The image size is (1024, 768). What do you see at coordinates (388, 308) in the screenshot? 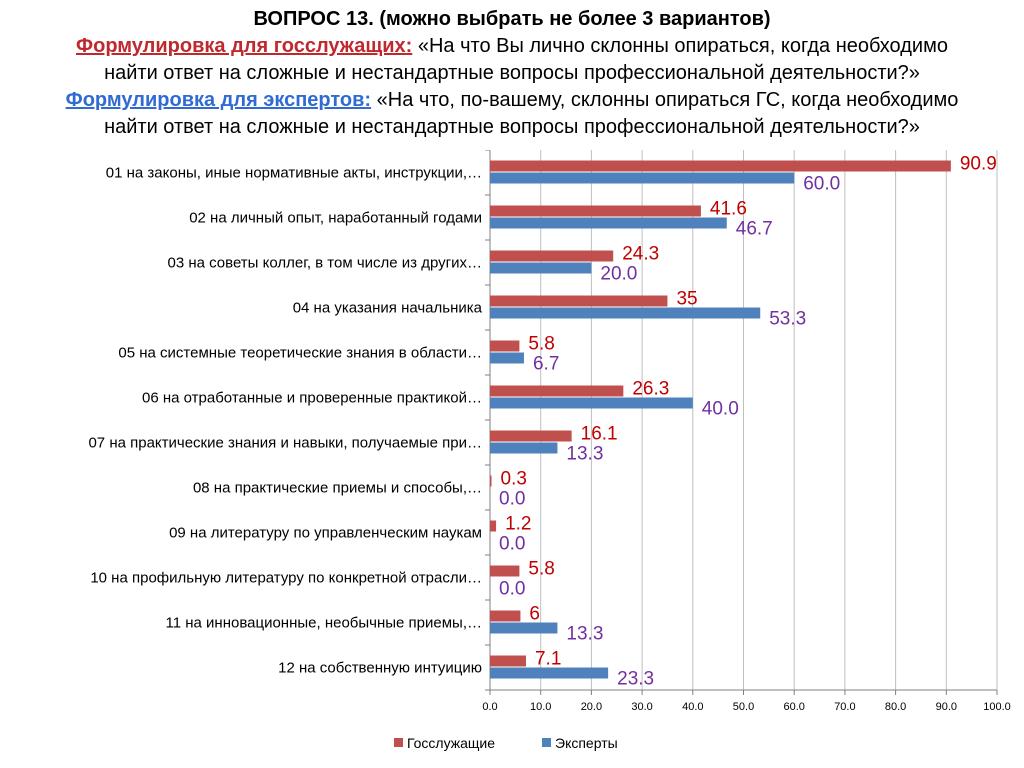
I see `category-label: 04 на указания начальника` at bounding box center [388, 308].